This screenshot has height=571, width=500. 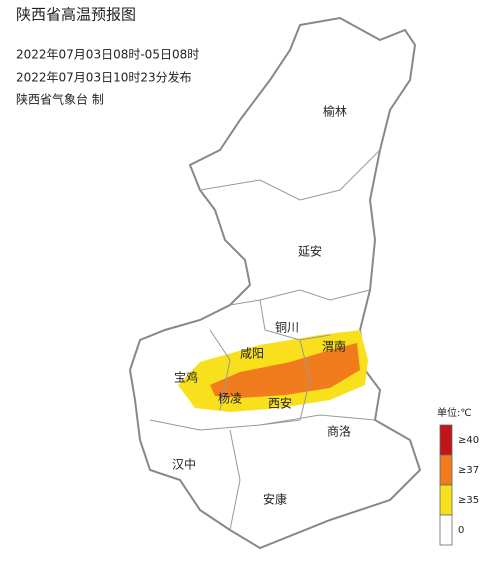 I want to click on city-label: 安康, so click(x=275, y=499).